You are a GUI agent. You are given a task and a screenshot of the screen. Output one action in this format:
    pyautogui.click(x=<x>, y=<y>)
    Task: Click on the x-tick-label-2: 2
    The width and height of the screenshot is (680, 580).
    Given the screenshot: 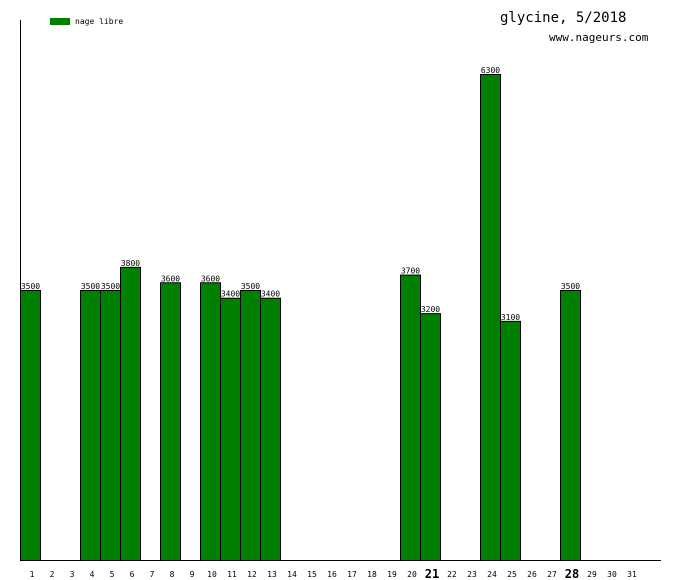 What is the action you would take?
    pyautogui.click(x=52, y=574)
    